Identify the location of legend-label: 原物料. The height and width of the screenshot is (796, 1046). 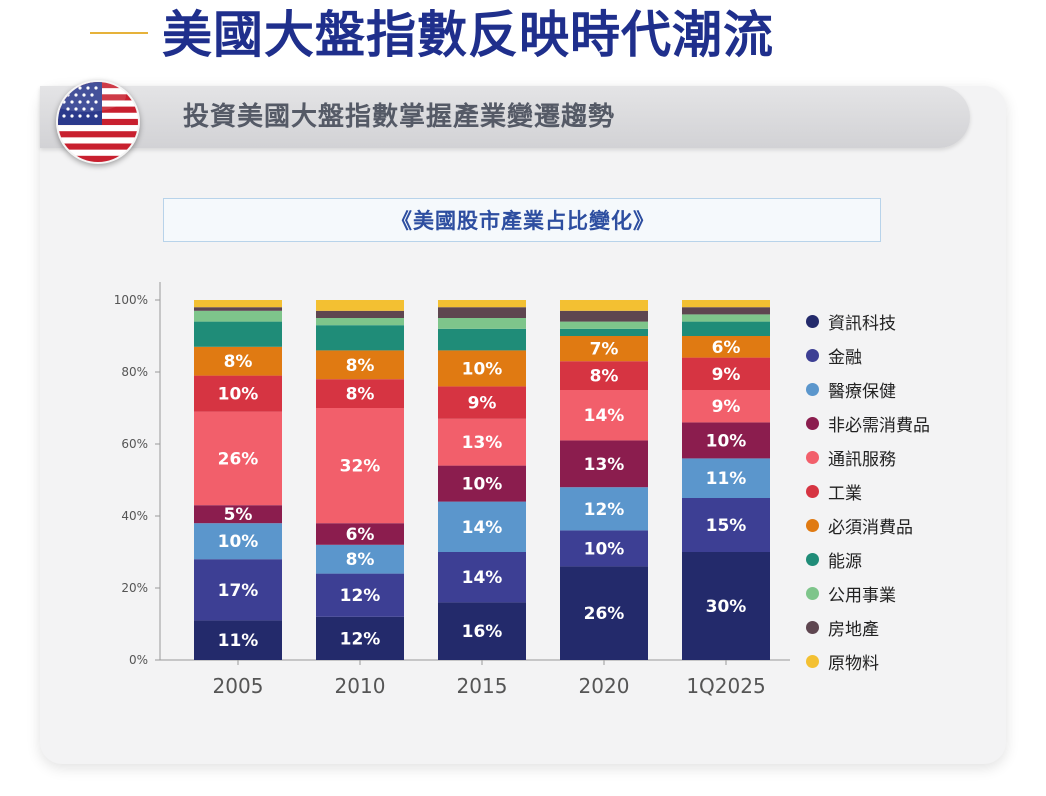
(853, 663).